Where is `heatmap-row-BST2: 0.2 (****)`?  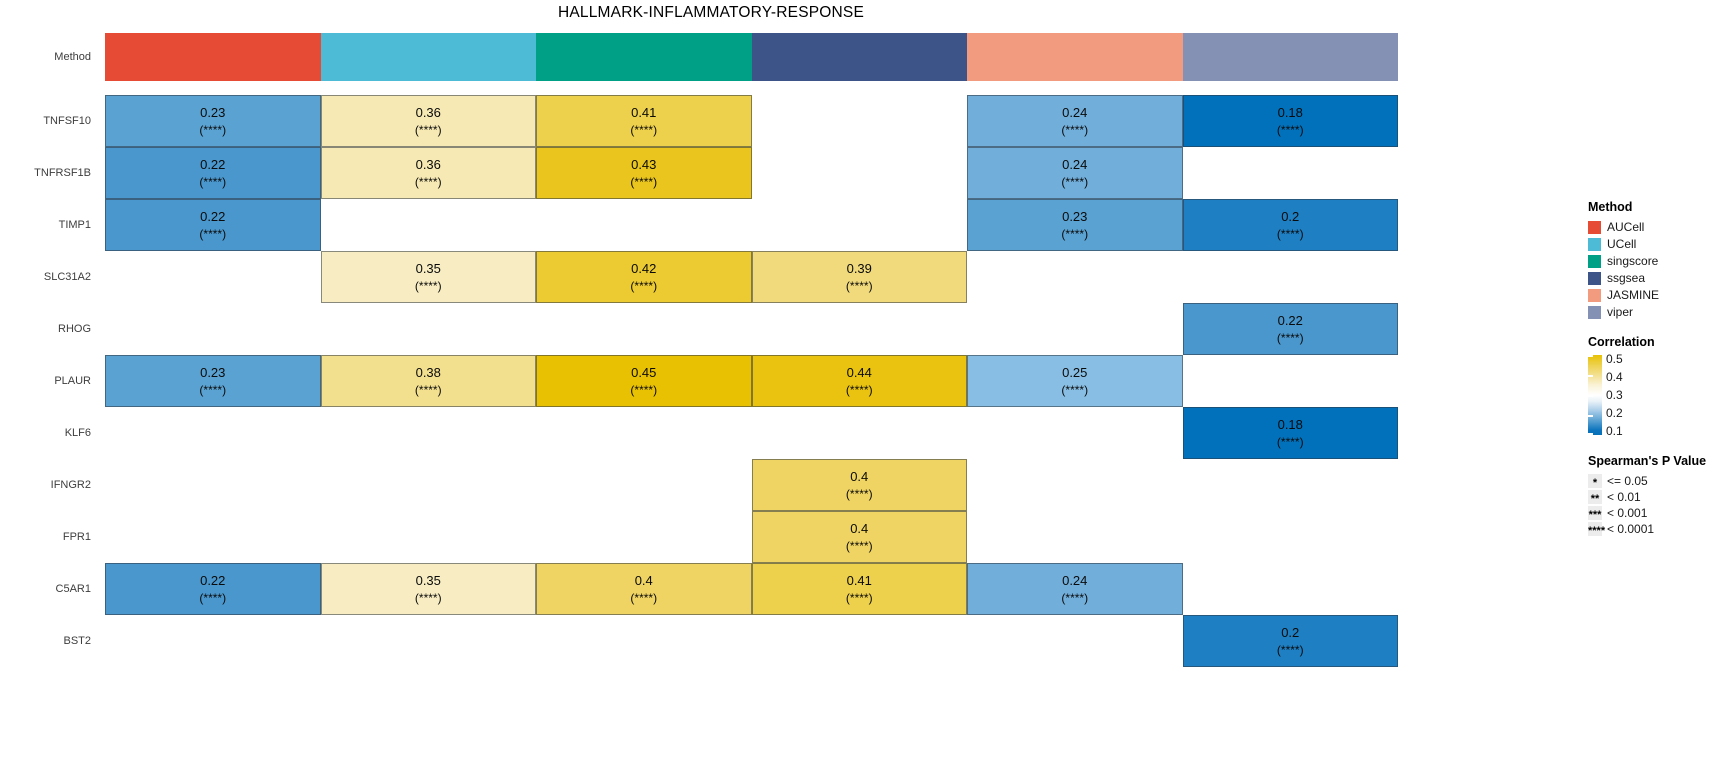 heatmap-row-BST2: 0.2 (****) is located at coordinates (751, 641).